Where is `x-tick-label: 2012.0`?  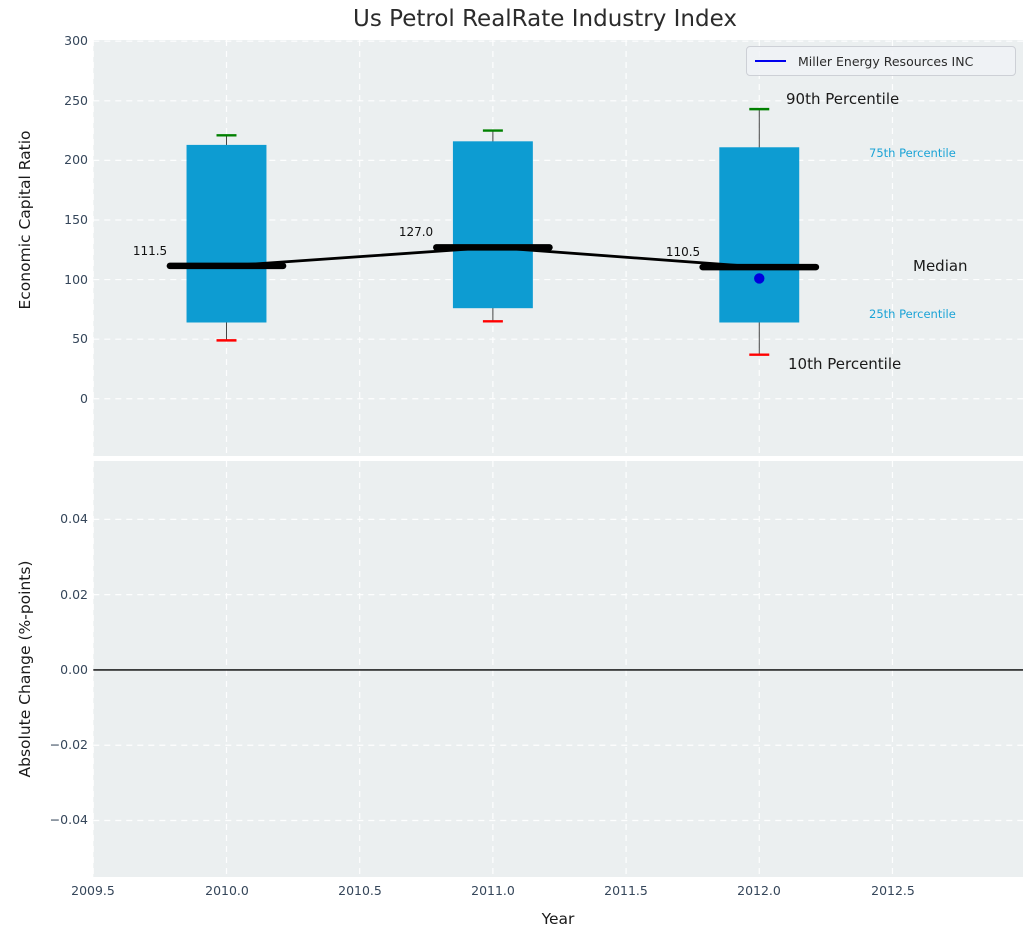
x-tick-label: 2012.0 is located at coordinates (759, 890).